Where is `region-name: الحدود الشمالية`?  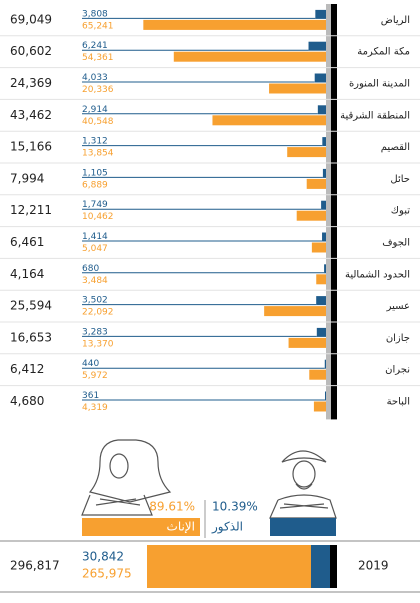
region-name: الحدود الشمالية is located at coordinates (377, 274).